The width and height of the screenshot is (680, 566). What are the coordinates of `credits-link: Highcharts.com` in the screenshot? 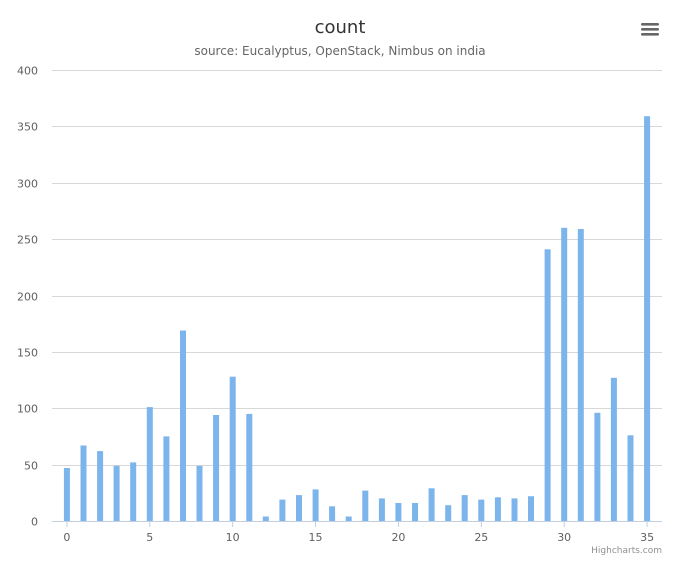 It's located at (626, 551).